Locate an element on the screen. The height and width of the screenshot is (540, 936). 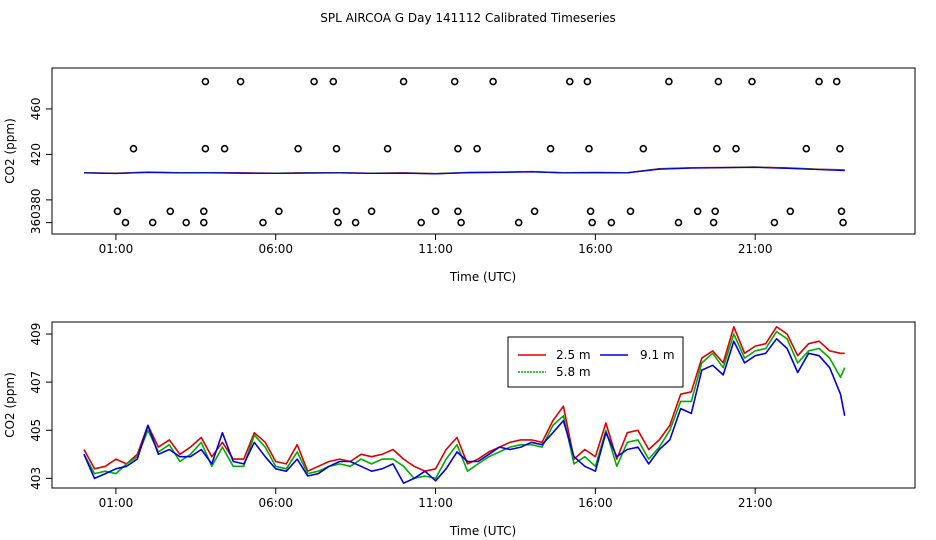
top-y-tick-label: 460 is located at coordinates (36, 108).